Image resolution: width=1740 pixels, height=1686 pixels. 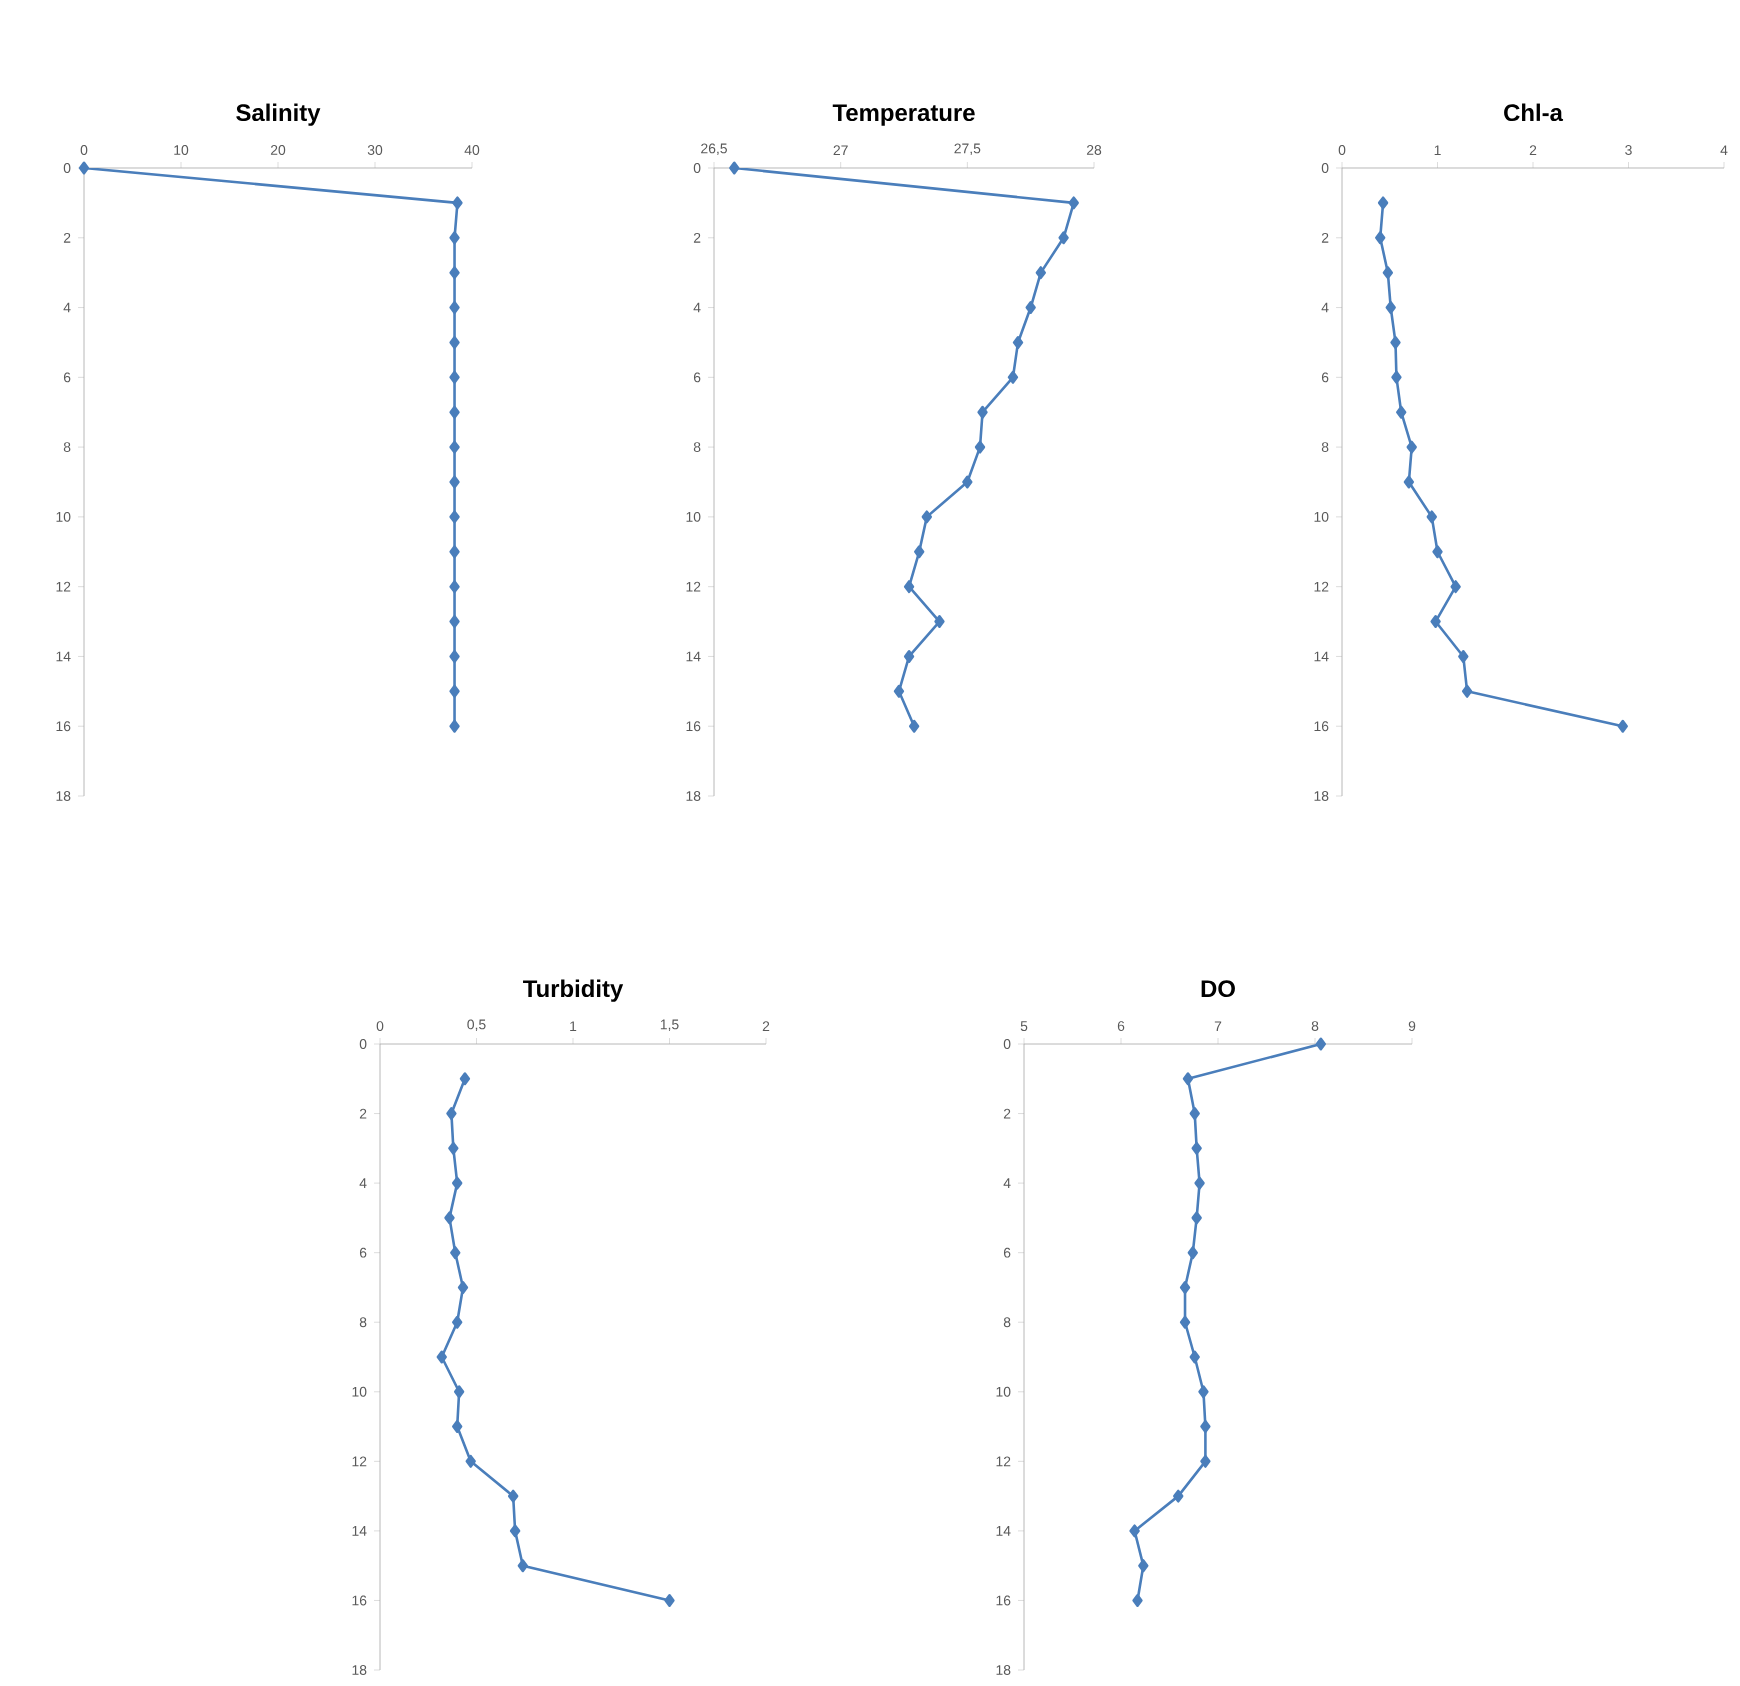 I want to click on chart-title: Temperature, so click(x=903, y=115).